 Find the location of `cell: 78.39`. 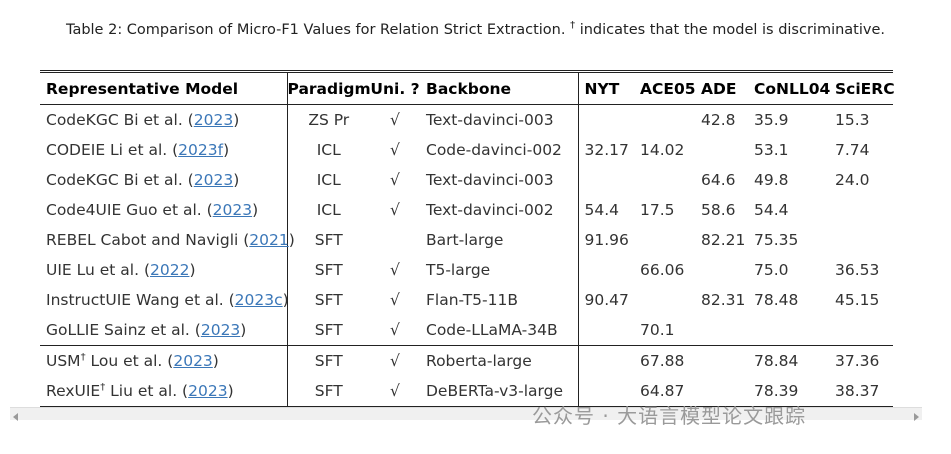

cell: 78.39 is located at coordinates (776, 391).